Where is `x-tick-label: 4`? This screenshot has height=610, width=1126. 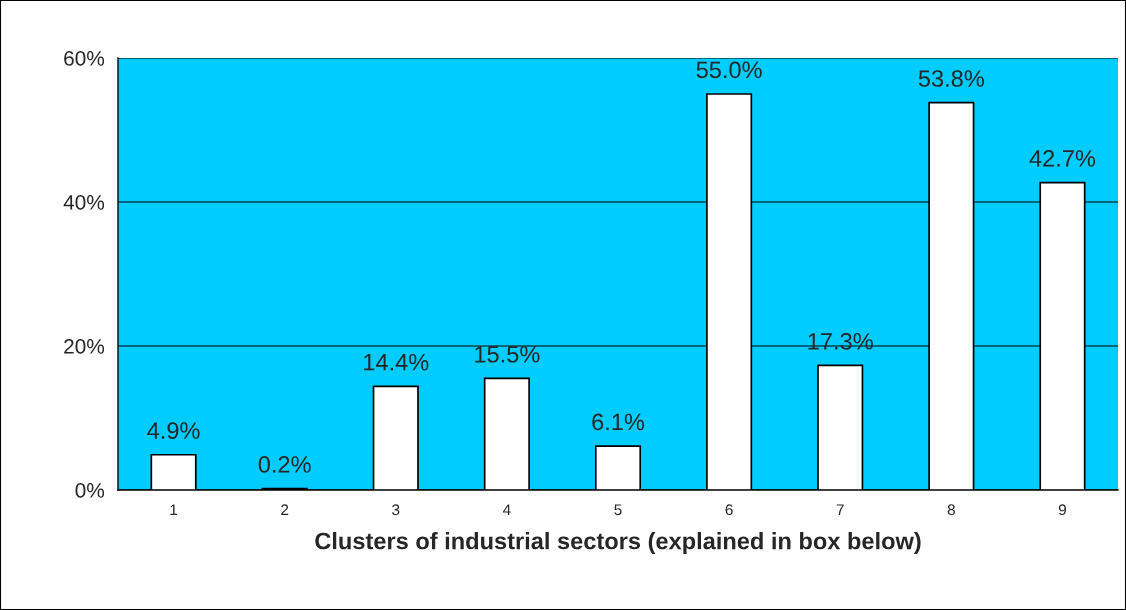
x-tick-label: 4 is located at coordinates (506, 509).